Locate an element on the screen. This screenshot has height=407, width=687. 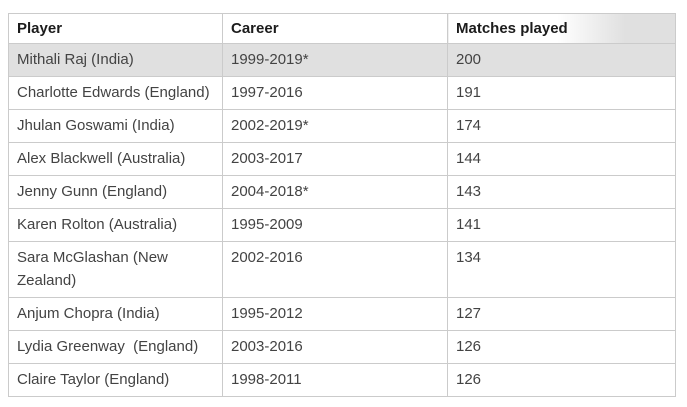
table-row: Mithali Raj (India) 1999-2019* 200 is located at coordinates (342, 60).